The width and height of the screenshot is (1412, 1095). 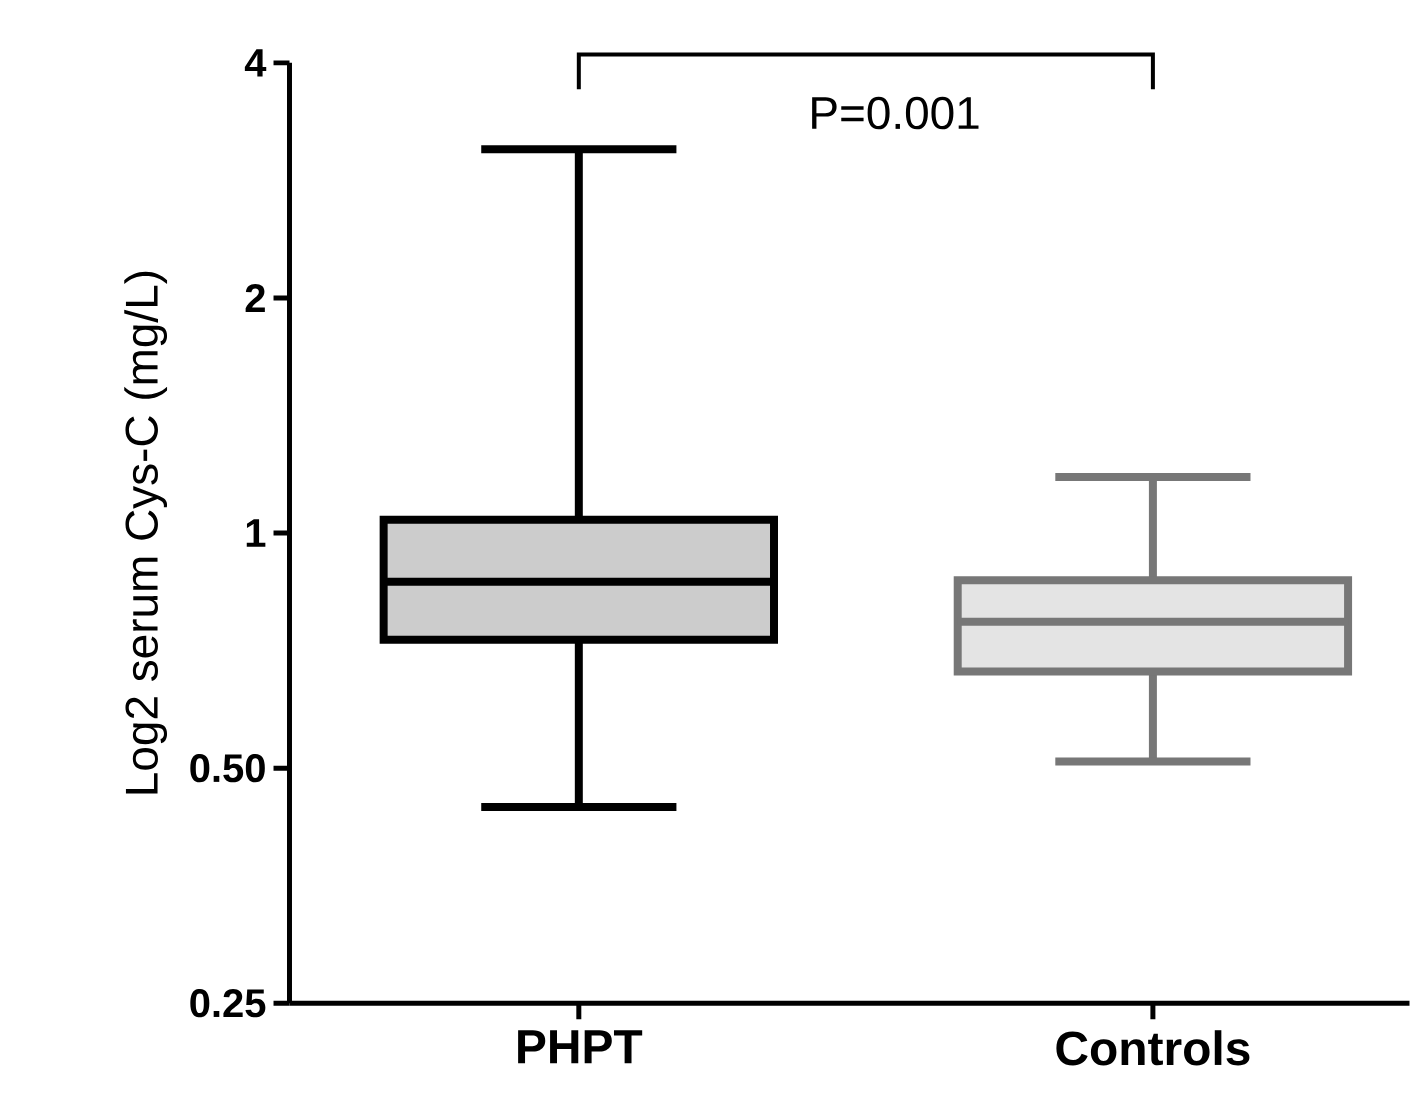 What do you see at coordinates (1153, 1048) in the screenshot?
I see `x-tick-label: Controls` at bounding box center [1153, 1048].